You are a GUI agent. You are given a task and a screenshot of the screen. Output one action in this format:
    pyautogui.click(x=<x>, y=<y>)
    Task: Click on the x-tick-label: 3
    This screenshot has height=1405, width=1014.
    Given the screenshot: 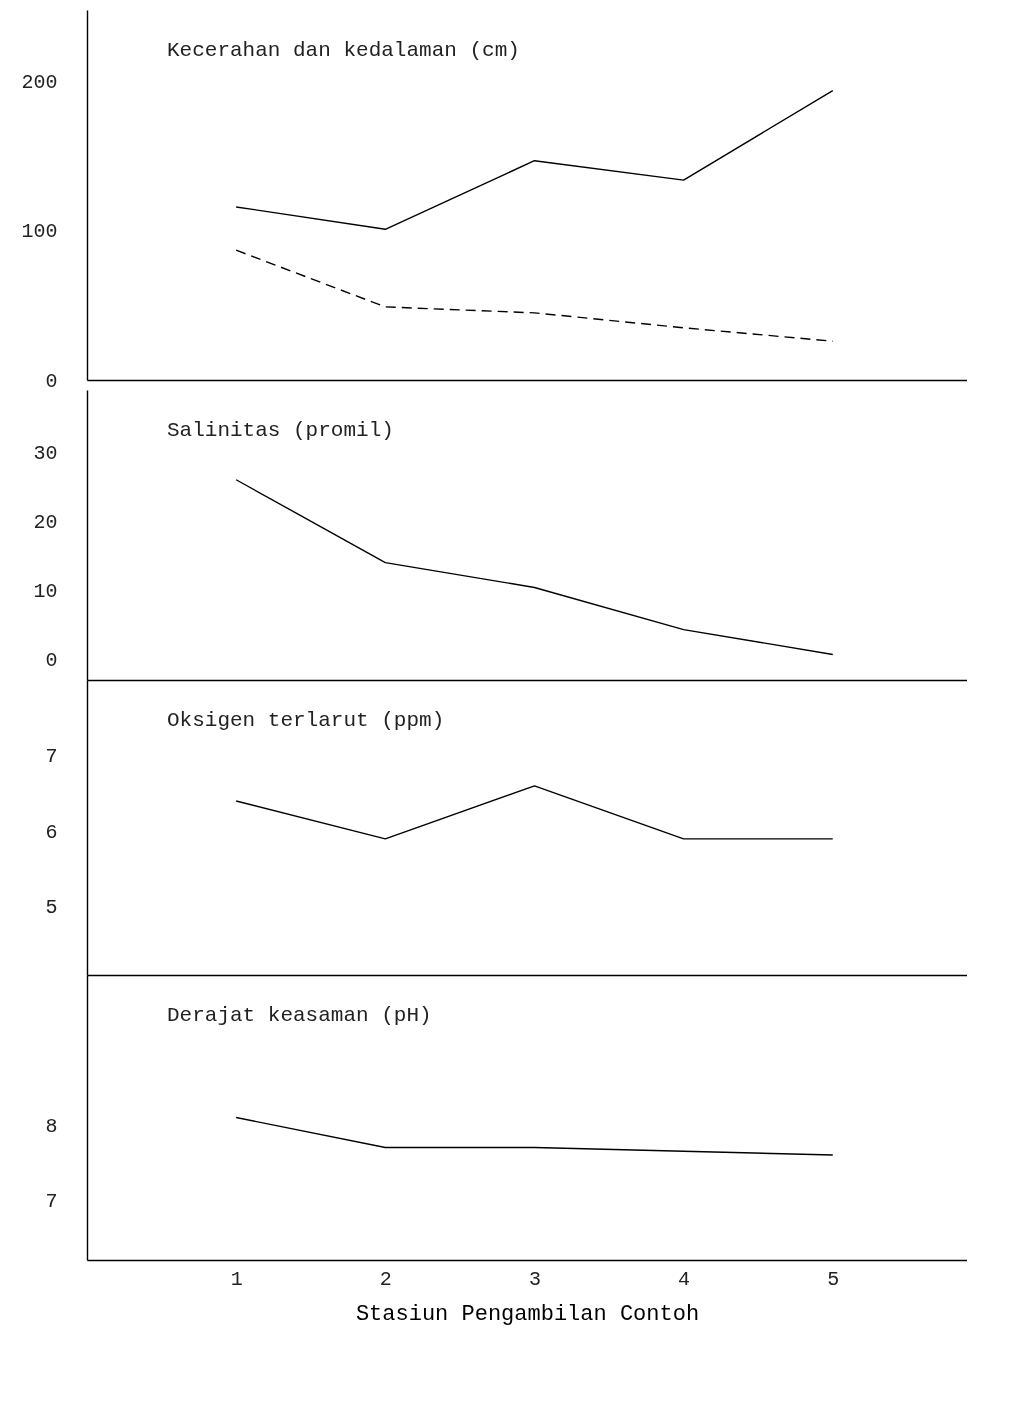 What is the action you would take?
    pyautogui.click(x=534, y=1279)
    